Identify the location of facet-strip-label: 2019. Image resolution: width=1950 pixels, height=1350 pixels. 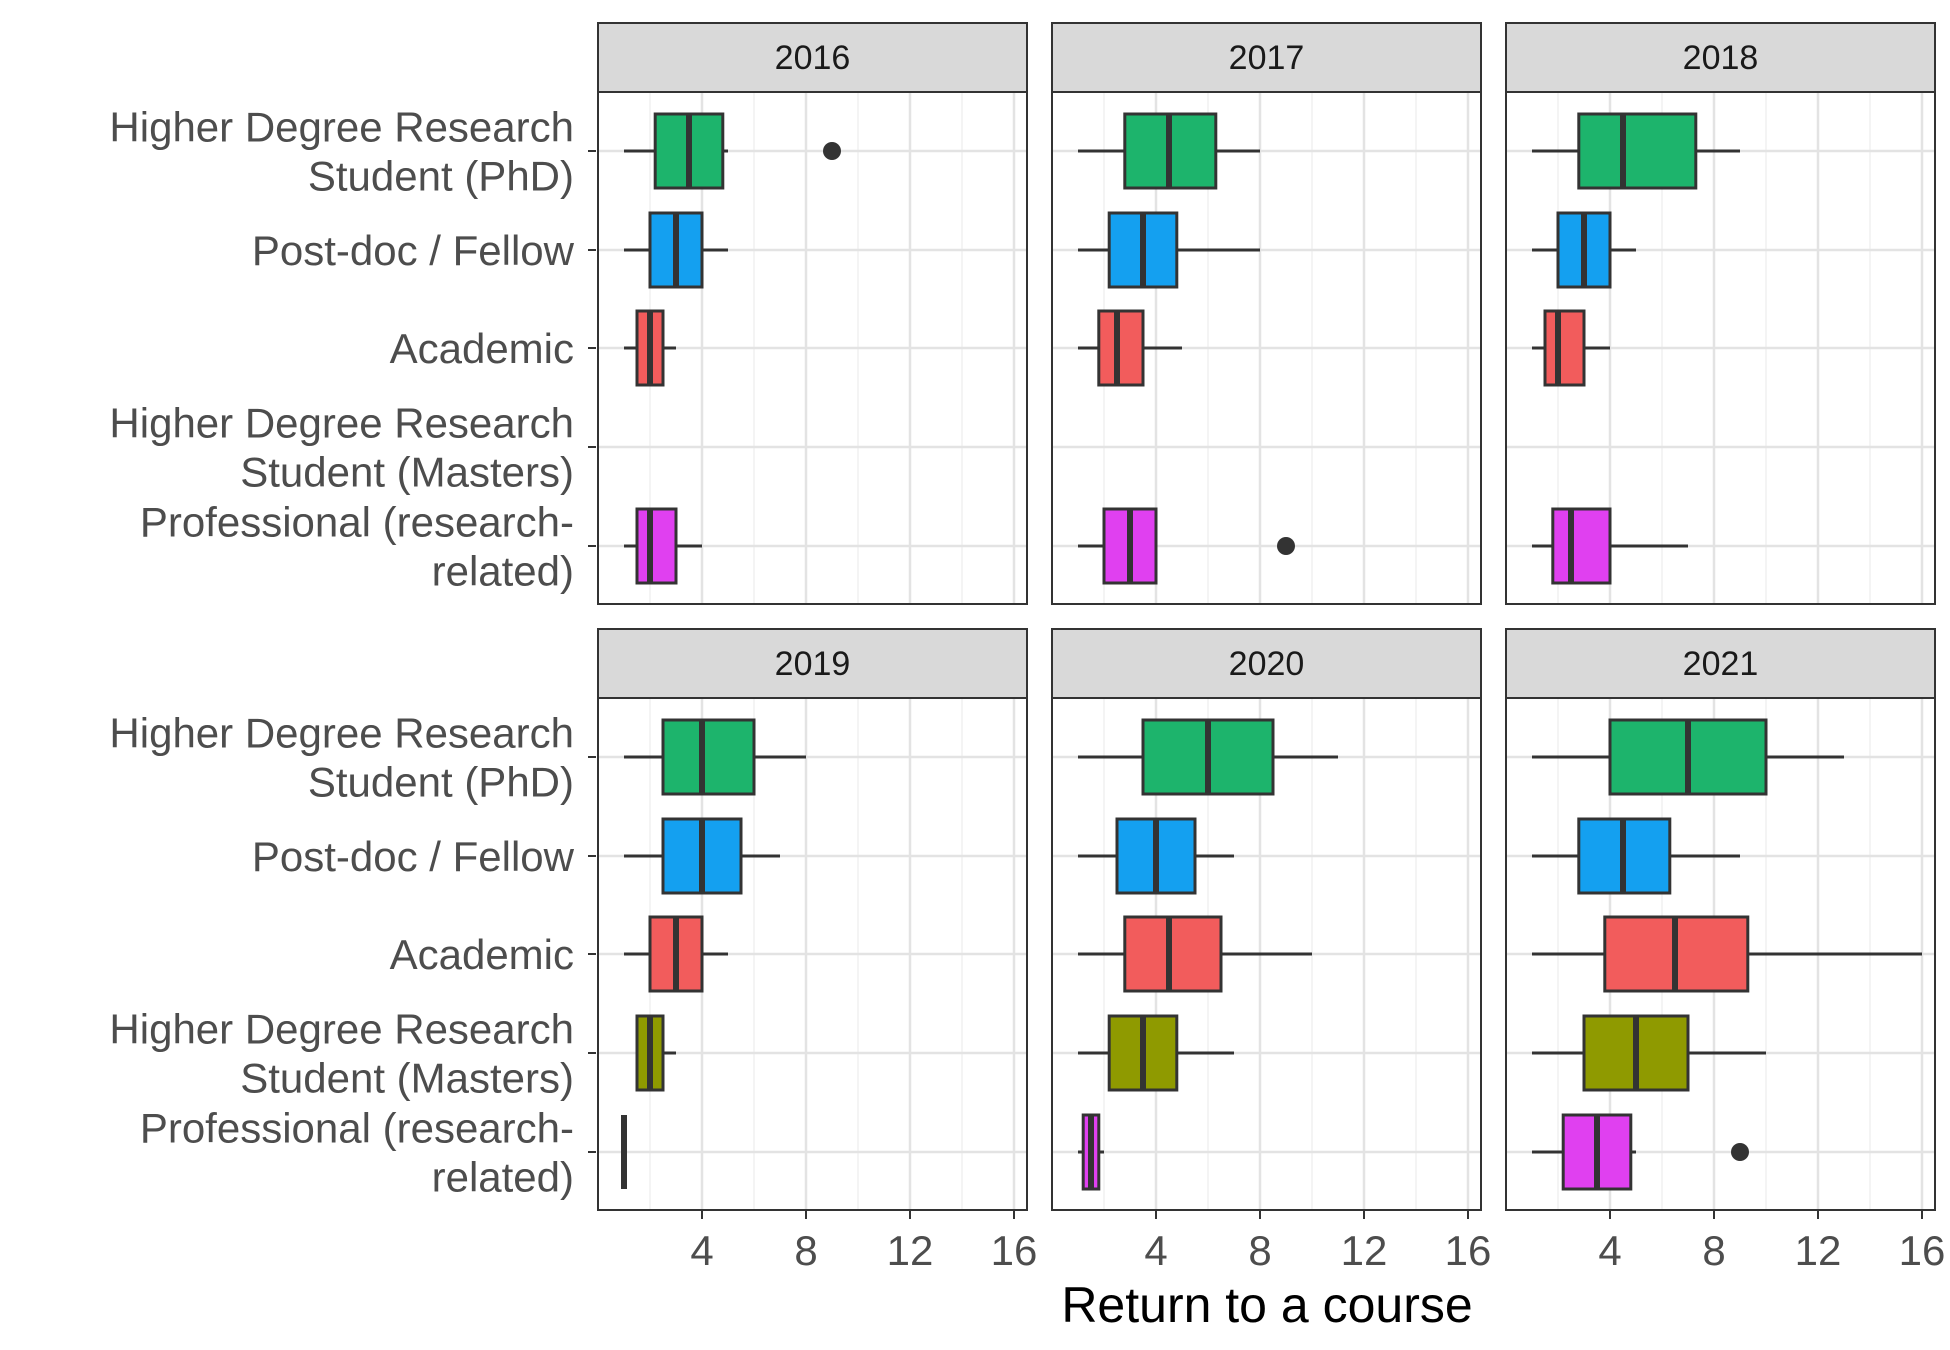
(813, 664).